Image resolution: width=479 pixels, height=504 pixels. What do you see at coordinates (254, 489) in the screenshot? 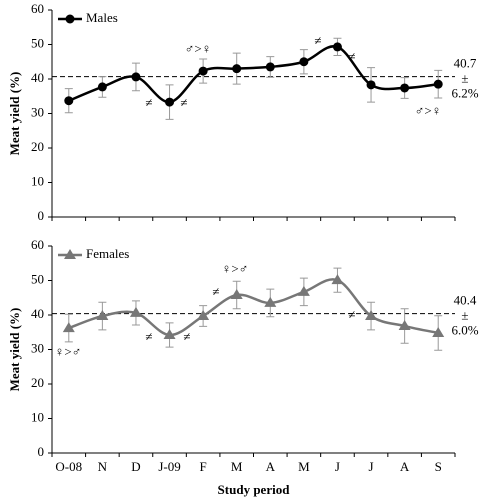
I see `x-axis-label: Study period` at bounding box center [254, 489].